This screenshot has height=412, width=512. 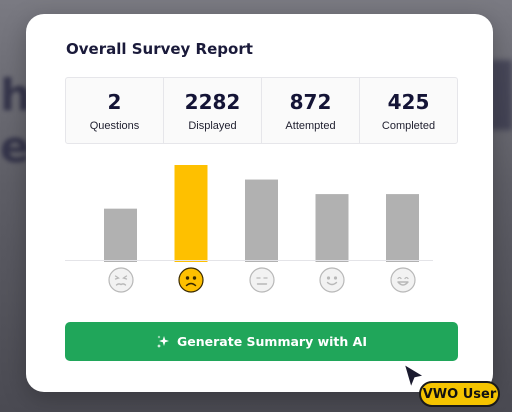 I want to click on very-happy-face-icon, so click(x=402, y=280).